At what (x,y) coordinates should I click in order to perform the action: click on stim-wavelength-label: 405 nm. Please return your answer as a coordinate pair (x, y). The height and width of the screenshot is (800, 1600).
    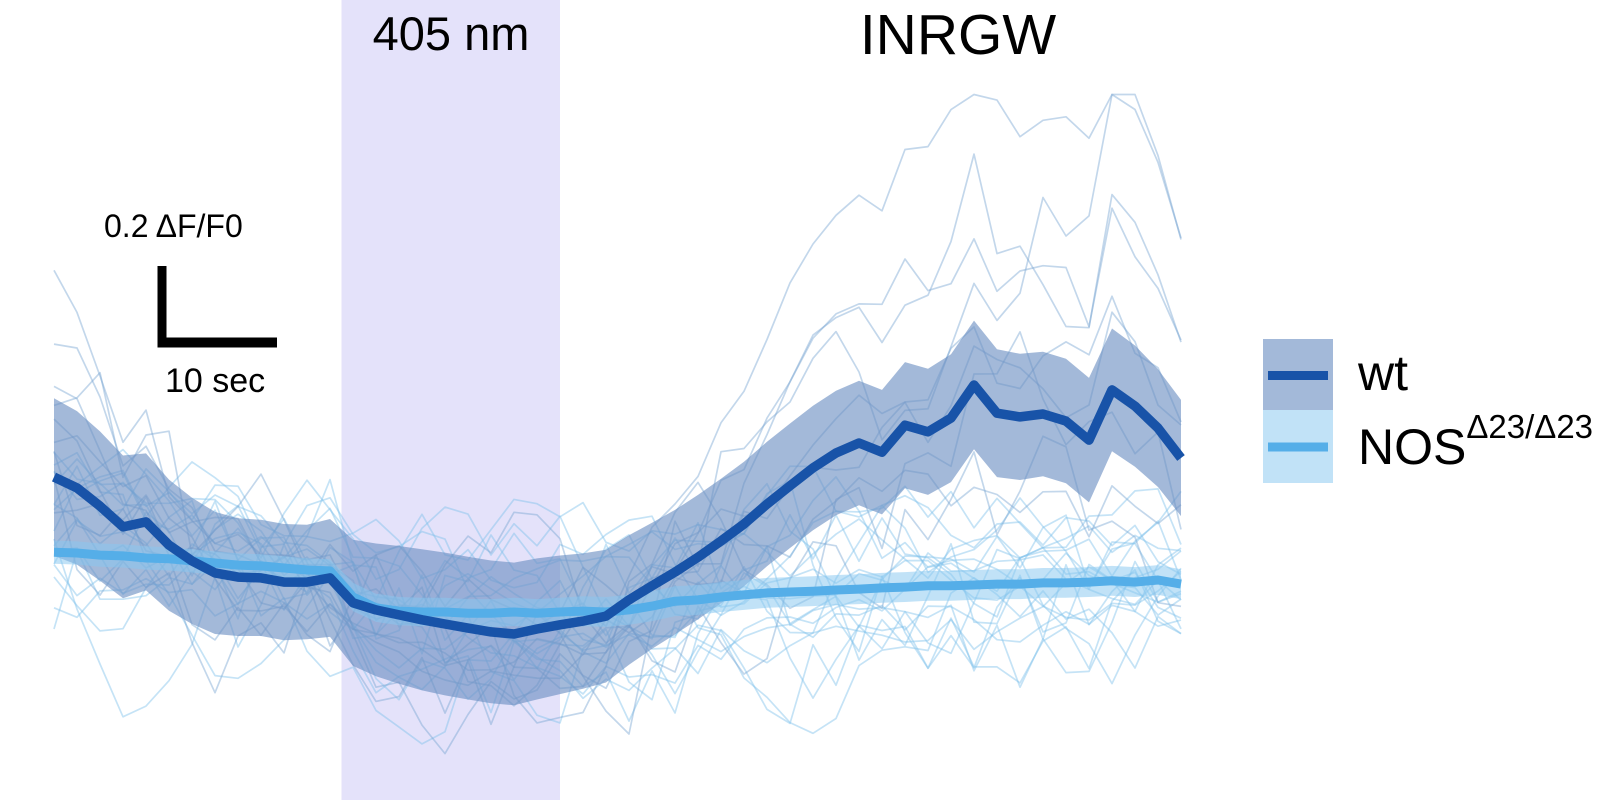
    Looking at the image, I should click on (451, 33).